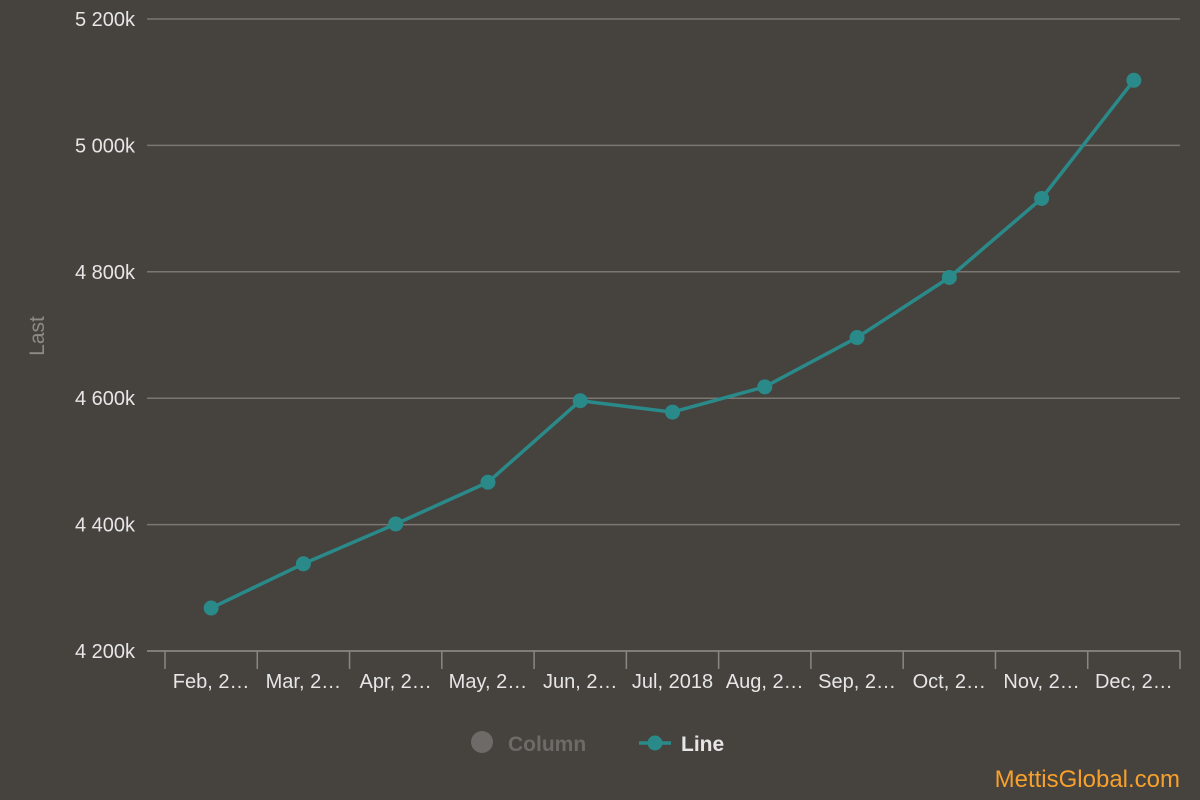 The height and width of the screenshot is (800, 1200). I want to click on legend-line-marker-icon, so click(655, 743).